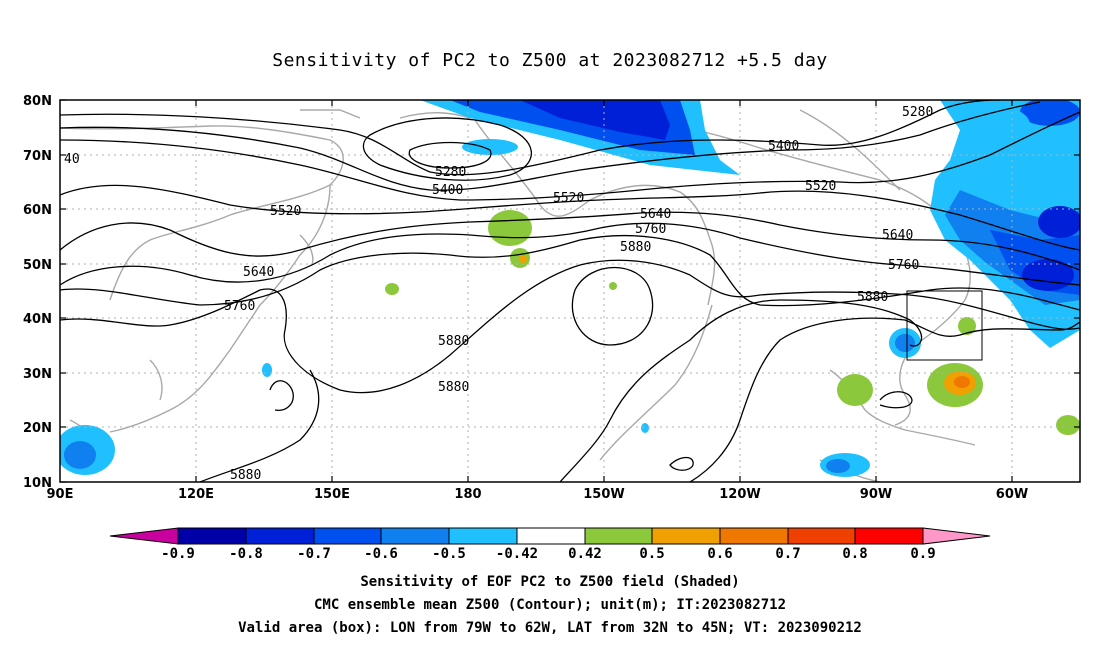 This screenshot has height=650, width=1100. Describe the element at coordinates (1000, 125) in the screenshot. I see `shade-top-right-outer` at that location.